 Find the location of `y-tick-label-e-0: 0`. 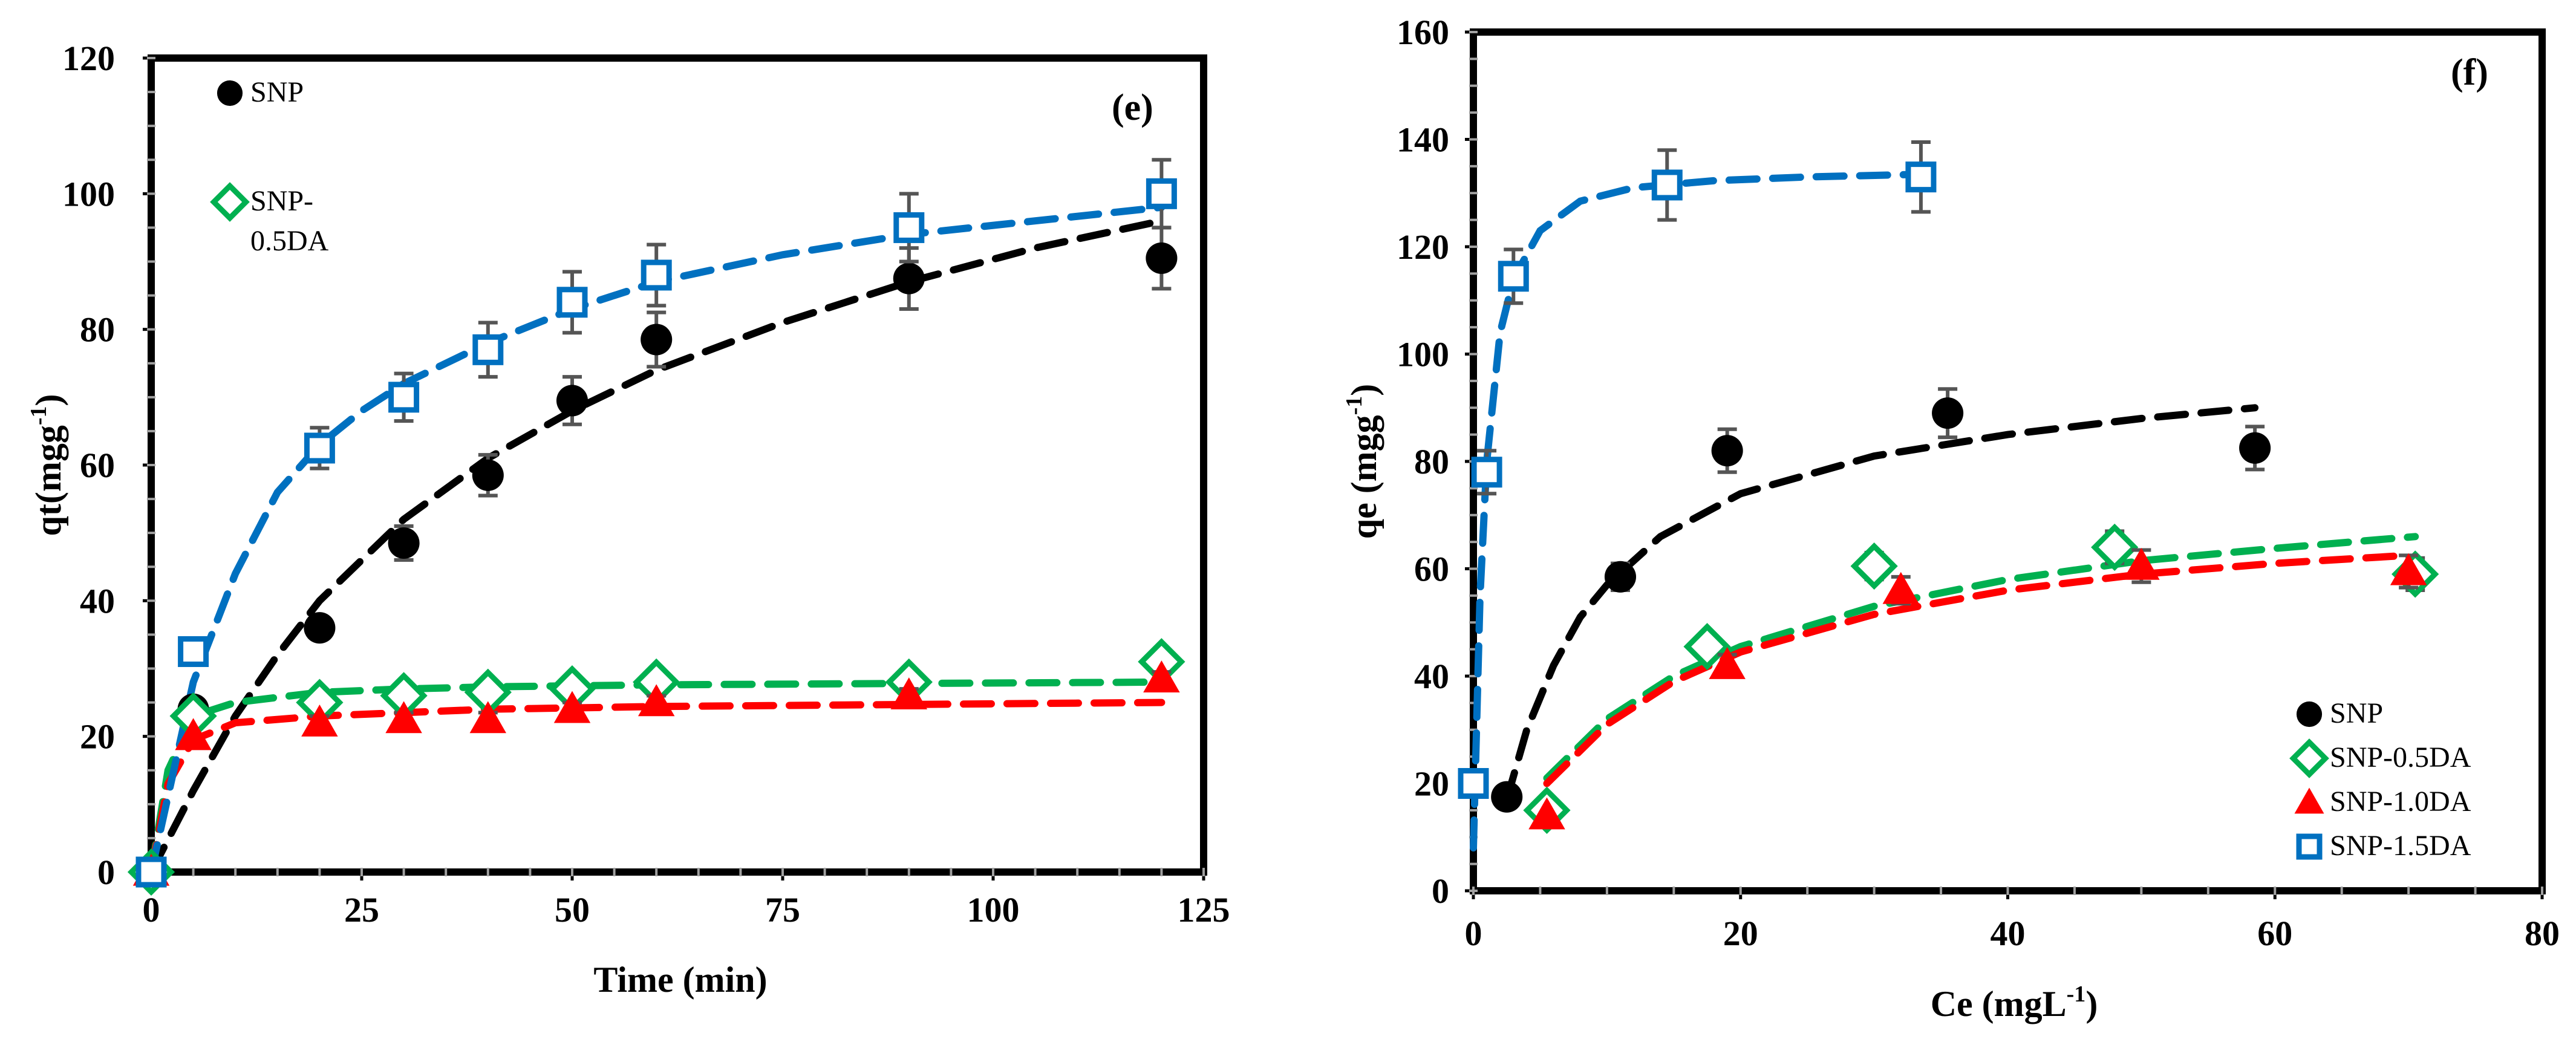

y-tick-label-e-0: 0 is located at coordinates (106, 872).